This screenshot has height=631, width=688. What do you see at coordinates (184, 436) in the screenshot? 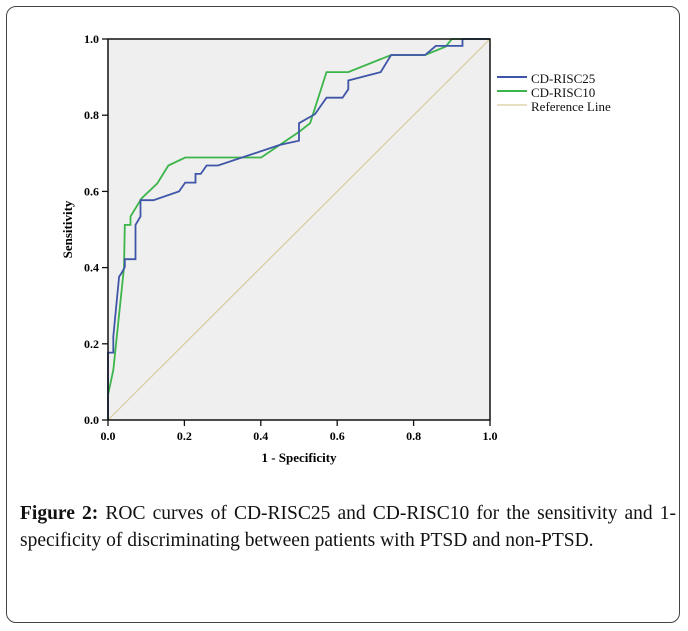
I see `x-tick-label: 0.2` at bounding box center [184, 436].